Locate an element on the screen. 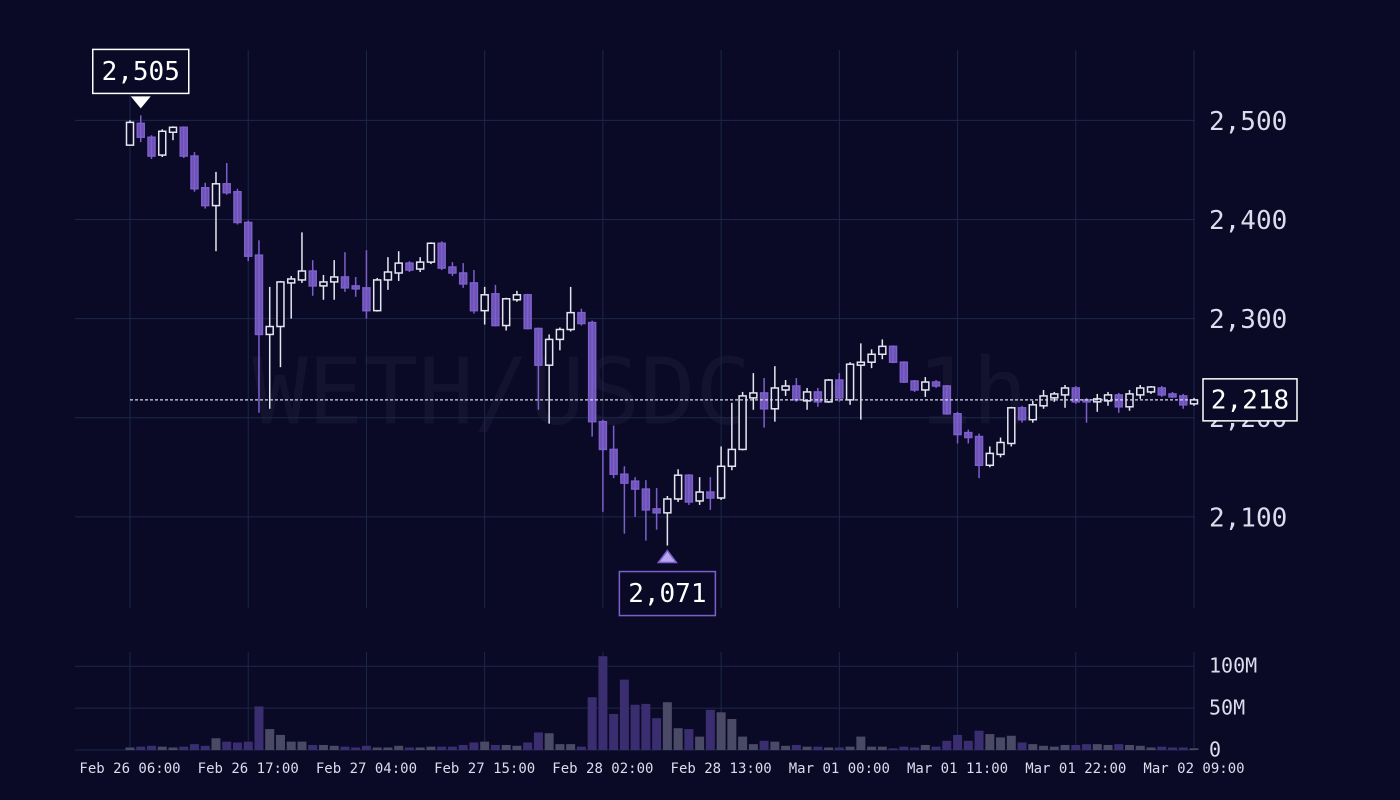 This screenshot has width=1400, height=800. volume-tick-label: 100M is located at coordinates (1233, 666).